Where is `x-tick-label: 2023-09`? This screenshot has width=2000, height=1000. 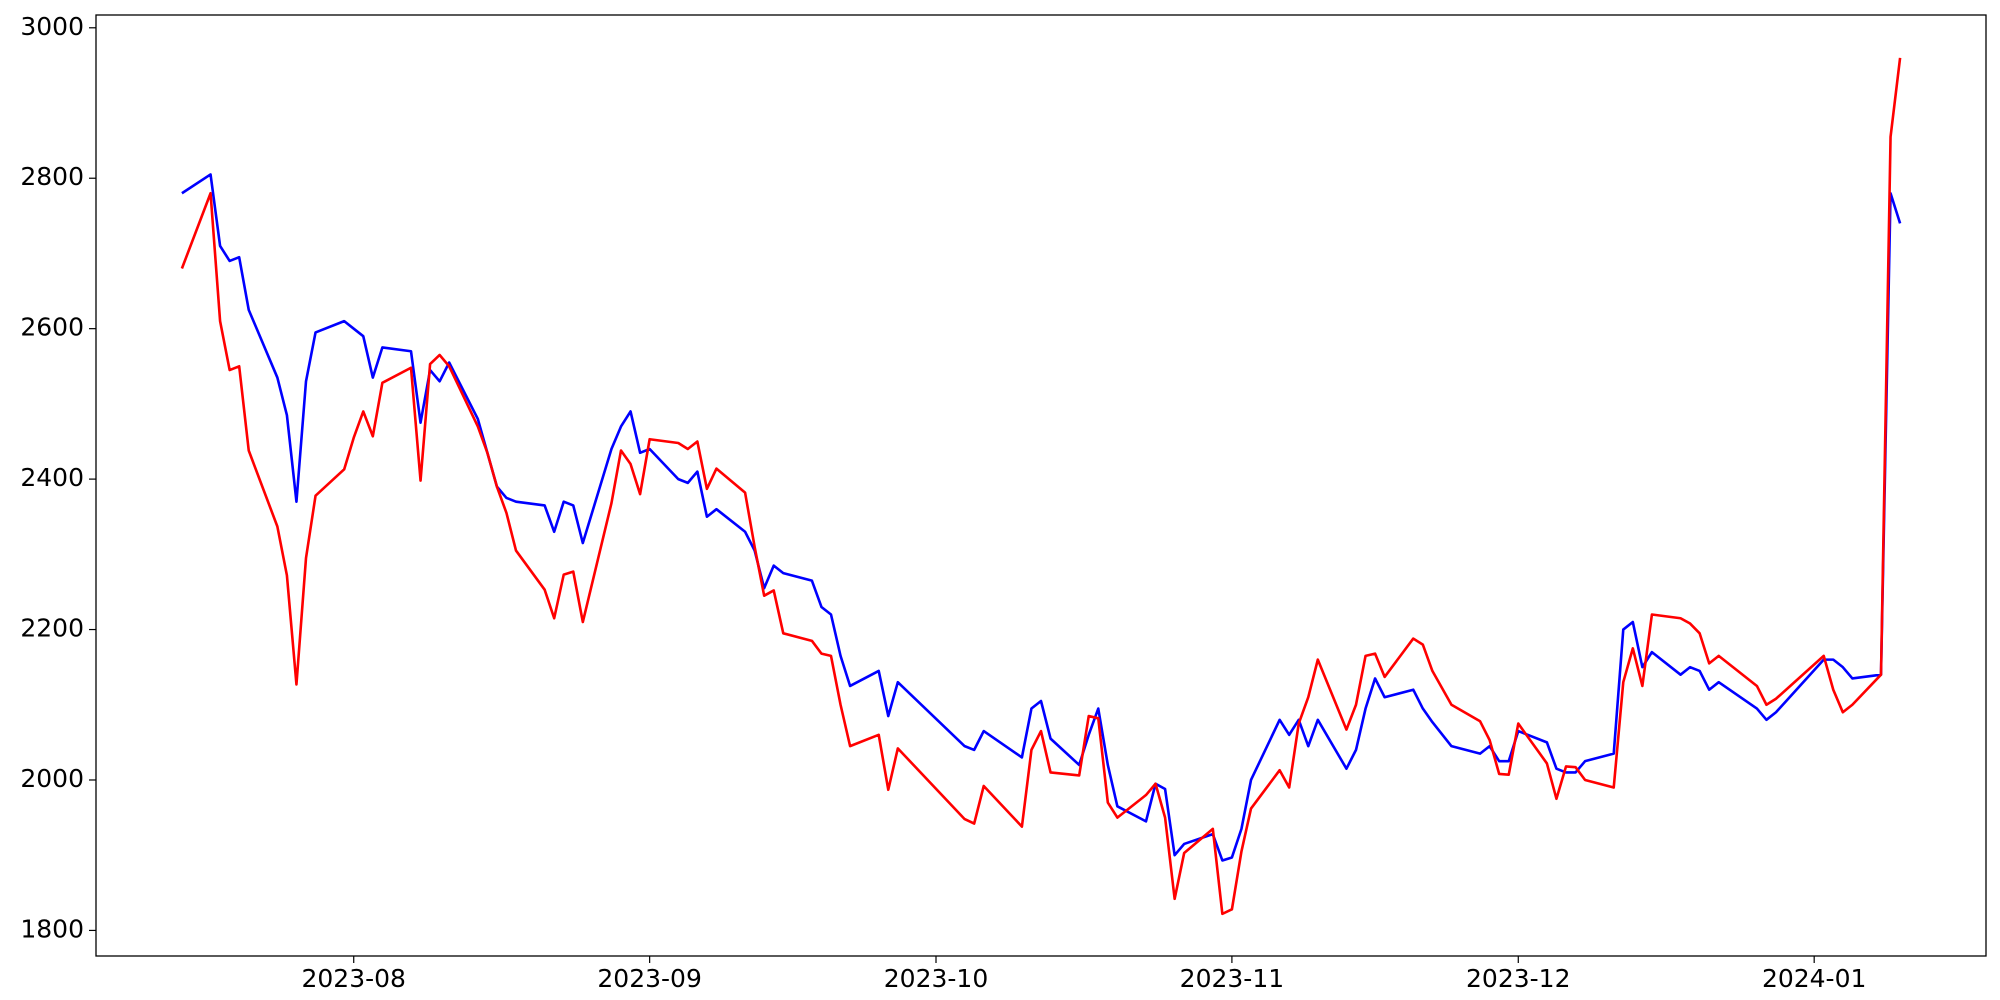
x-tick-label: 2023-09 is located at coordinates (649, 978).